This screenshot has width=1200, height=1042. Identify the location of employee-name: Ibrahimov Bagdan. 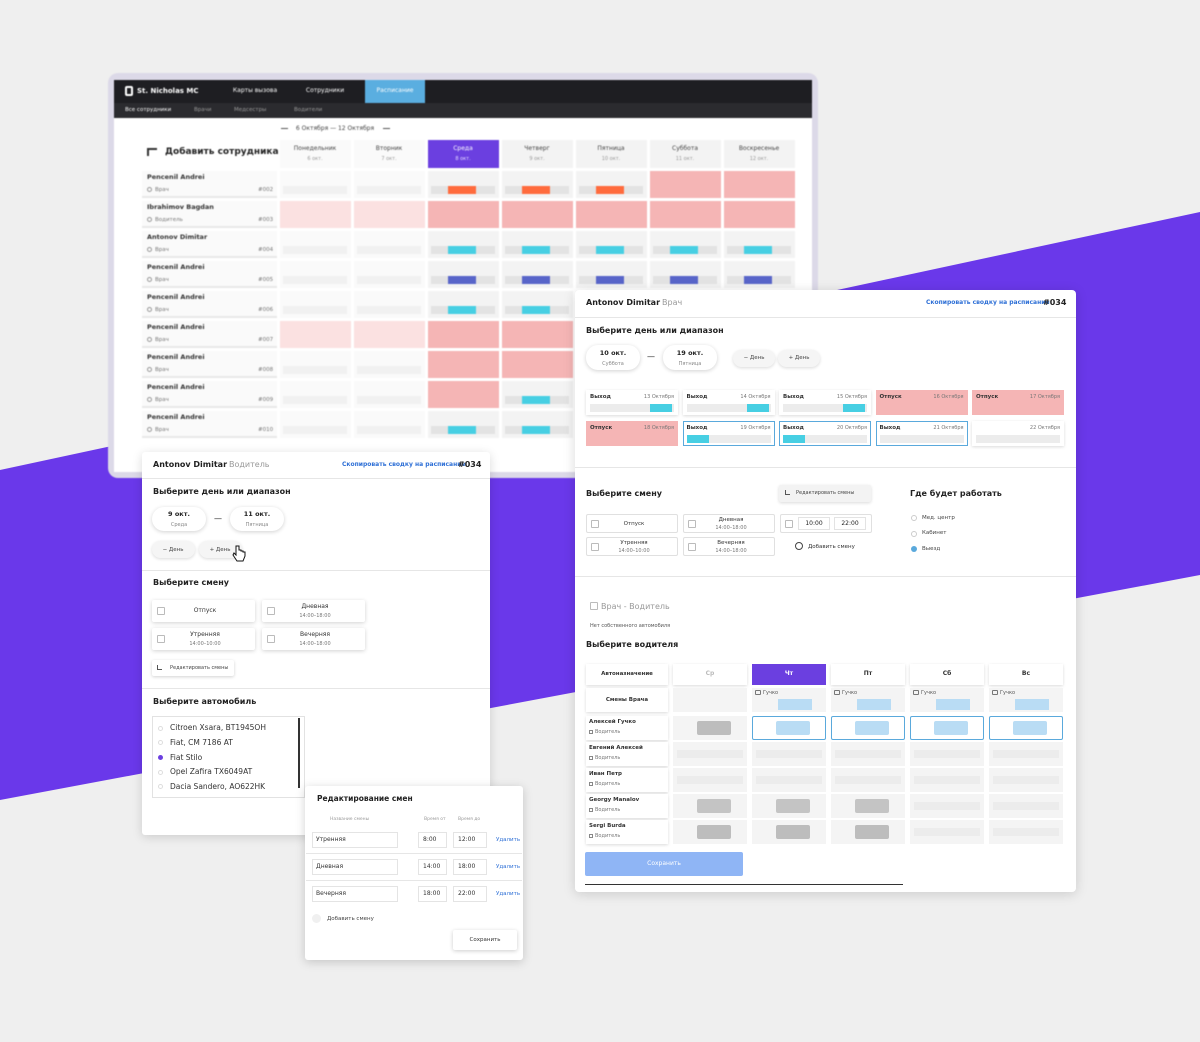
(180, 206).